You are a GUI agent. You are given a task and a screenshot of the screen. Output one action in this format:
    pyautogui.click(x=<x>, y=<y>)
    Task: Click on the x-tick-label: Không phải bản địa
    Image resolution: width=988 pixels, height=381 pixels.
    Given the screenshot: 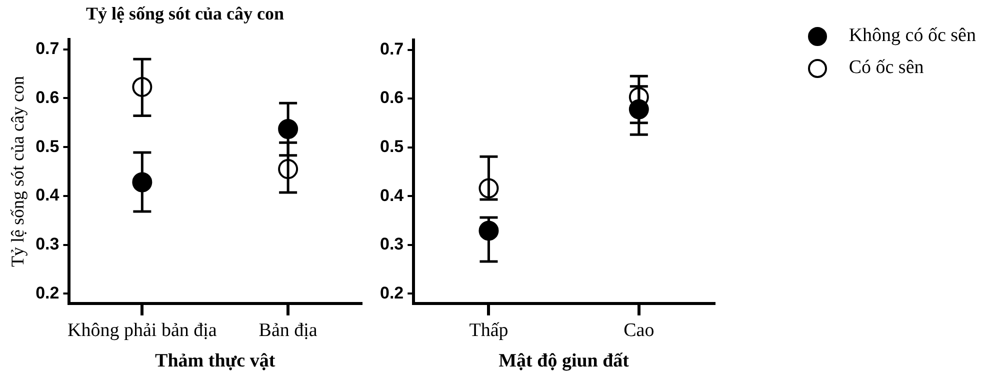 What is the action you would take?
    pyautogui.click(x=143, y=330)
    